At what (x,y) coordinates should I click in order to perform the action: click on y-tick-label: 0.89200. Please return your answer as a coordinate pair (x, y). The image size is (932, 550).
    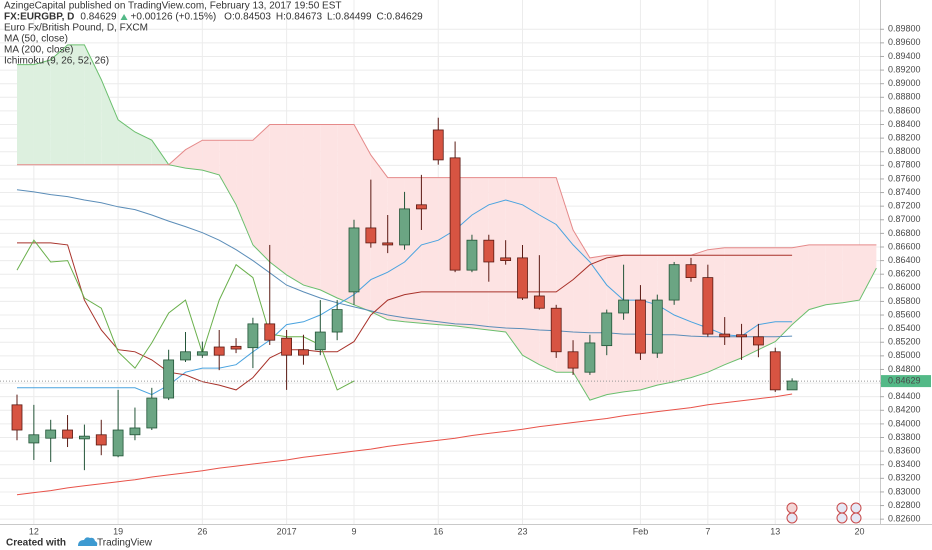
    Looking at the image, I should click on (904, 69).